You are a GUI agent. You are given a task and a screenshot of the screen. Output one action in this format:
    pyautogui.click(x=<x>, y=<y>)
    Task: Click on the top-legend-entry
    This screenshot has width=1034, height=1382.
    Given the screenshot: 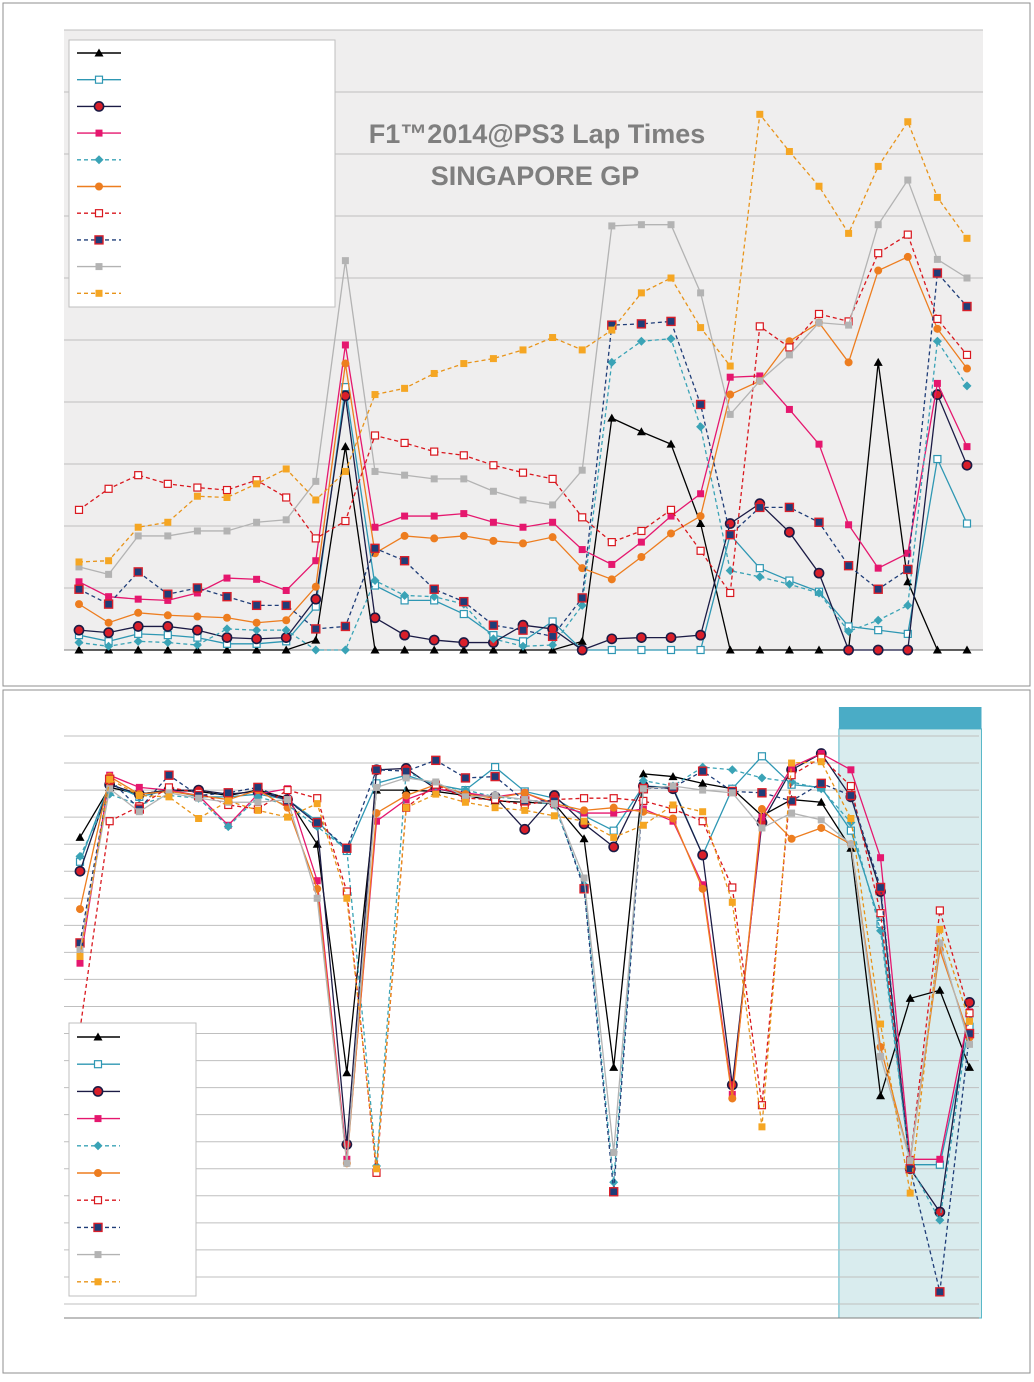 What is the action you would take?
    pyautogui.click(x=99, y=213)
    